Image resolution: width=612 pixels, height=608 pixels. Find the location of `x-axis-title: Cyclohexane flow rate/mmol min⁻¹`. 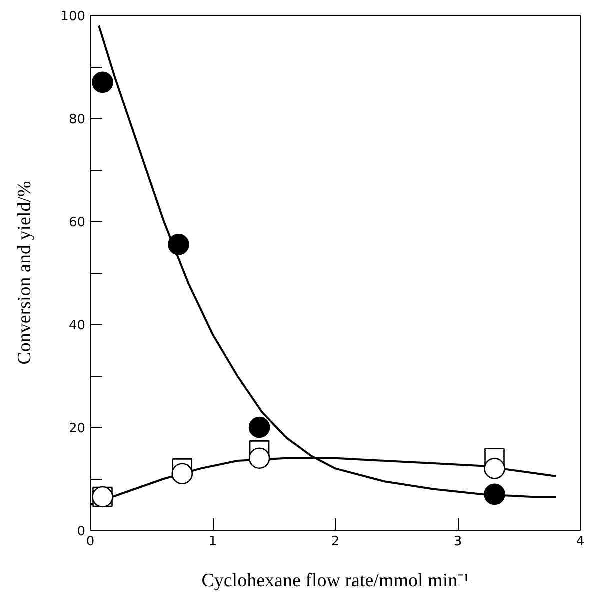

x-axis-title: Cyclohexane flow rate/mmol min⁻¹ is located at coordinates (336, 581).